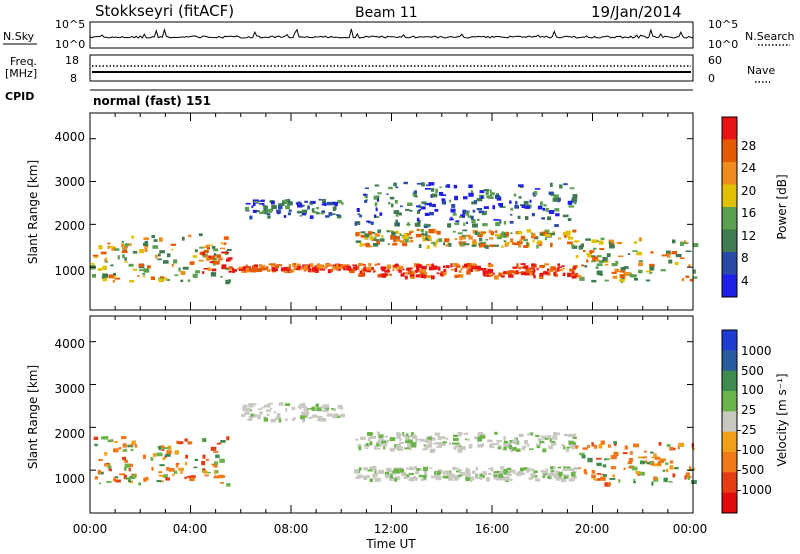 The width and height of the screenshot is (800, 554). Describe the element at coordinates (756, 351) in the screenshot. I see `velocity-cbar-tick-1000: 1000` at that location.